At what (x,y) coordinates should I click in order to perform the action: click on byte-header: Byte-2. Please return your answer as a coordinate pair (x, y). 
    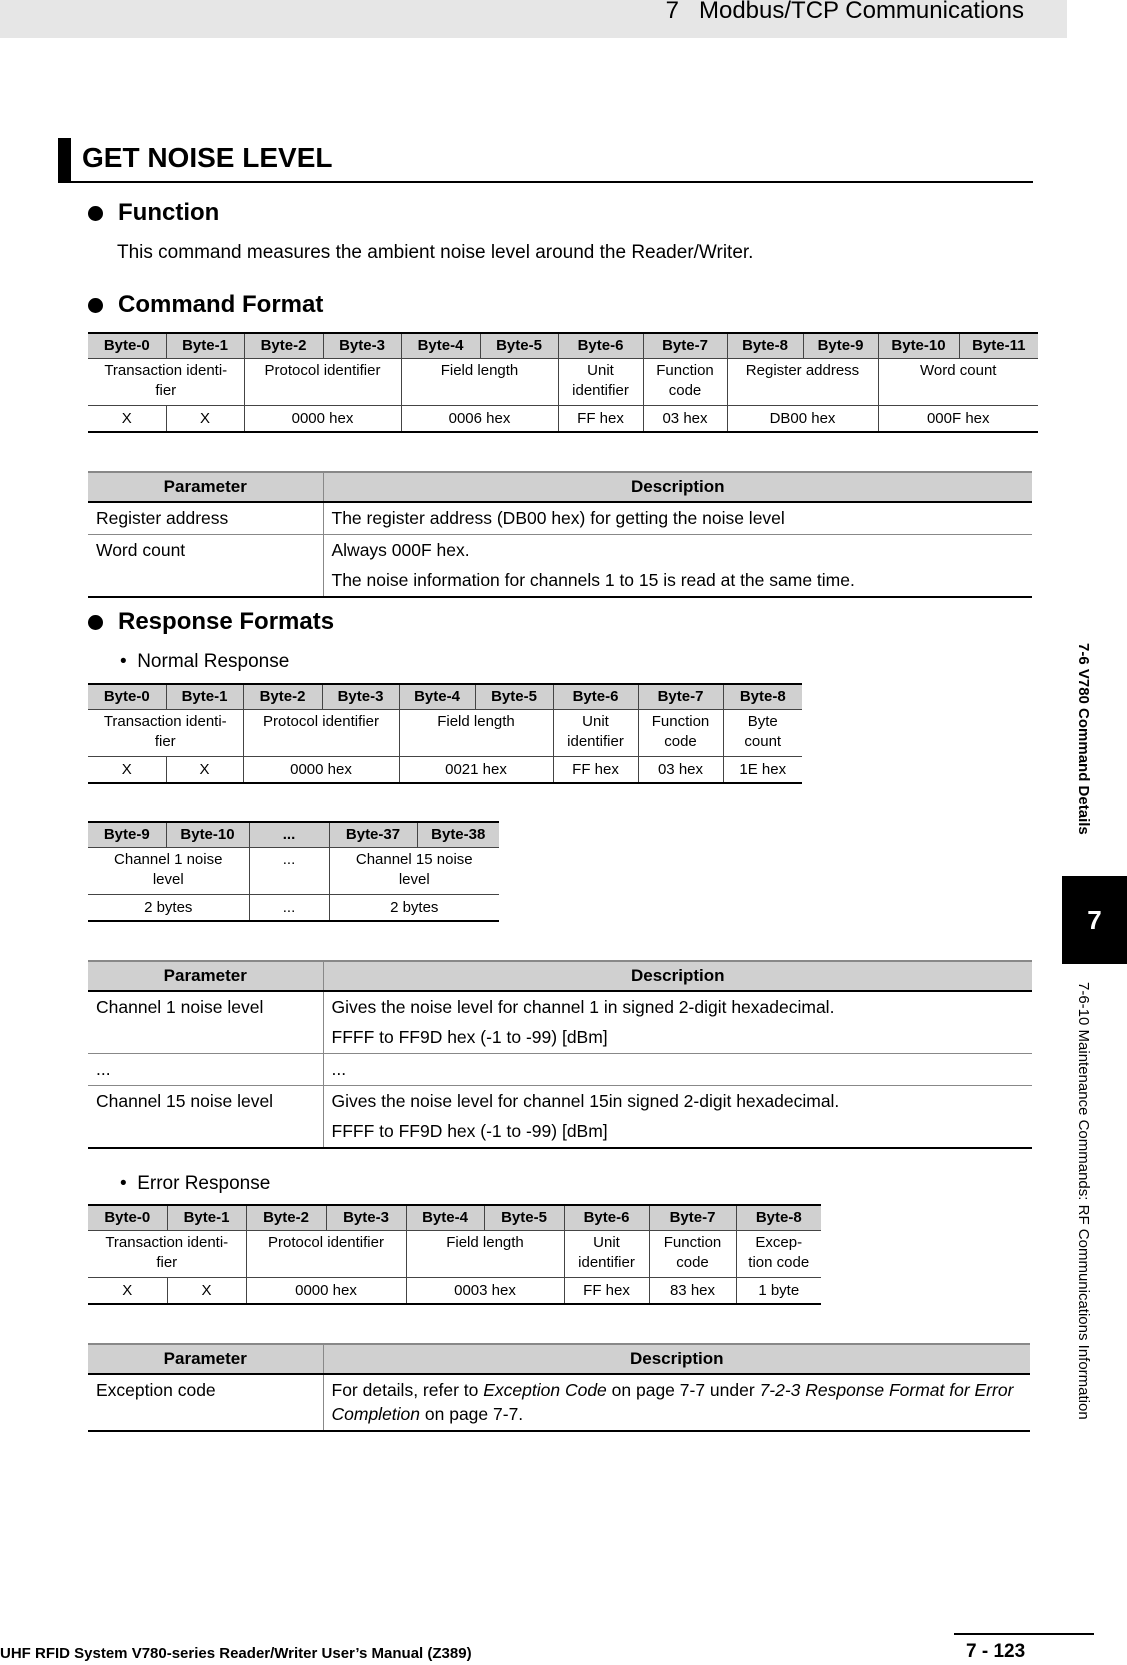
    Looking at the image, I should click on (286, 1217).